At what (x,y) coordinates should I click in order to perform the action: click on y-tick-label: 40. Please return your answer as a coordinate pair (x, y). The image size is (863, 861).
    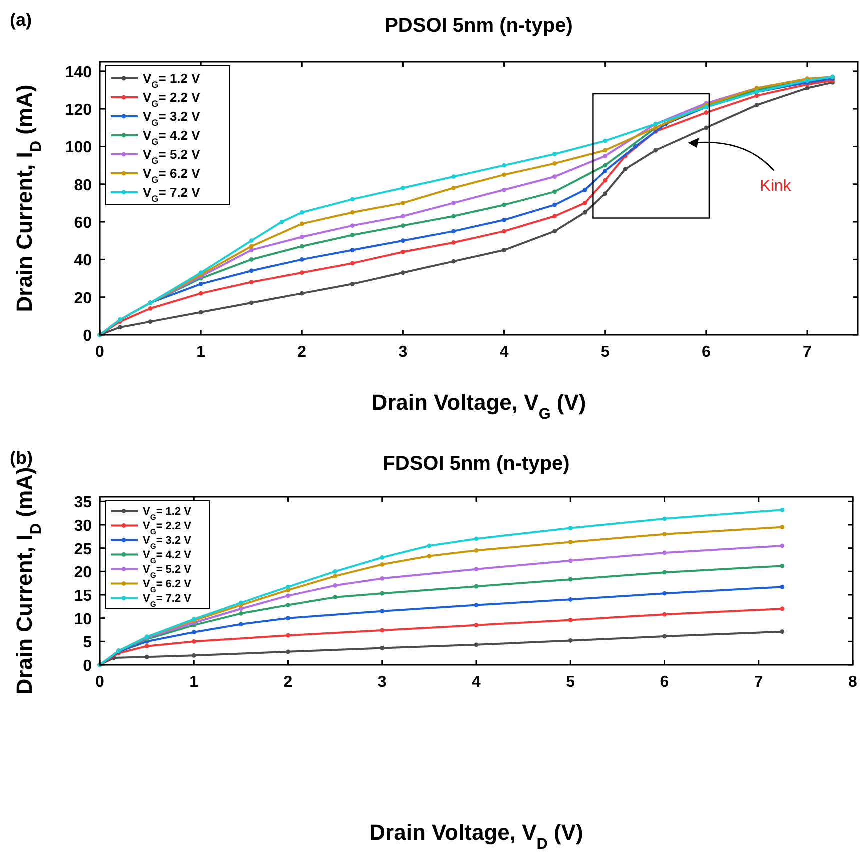
    Looking at the image, I should click on (83, 261).